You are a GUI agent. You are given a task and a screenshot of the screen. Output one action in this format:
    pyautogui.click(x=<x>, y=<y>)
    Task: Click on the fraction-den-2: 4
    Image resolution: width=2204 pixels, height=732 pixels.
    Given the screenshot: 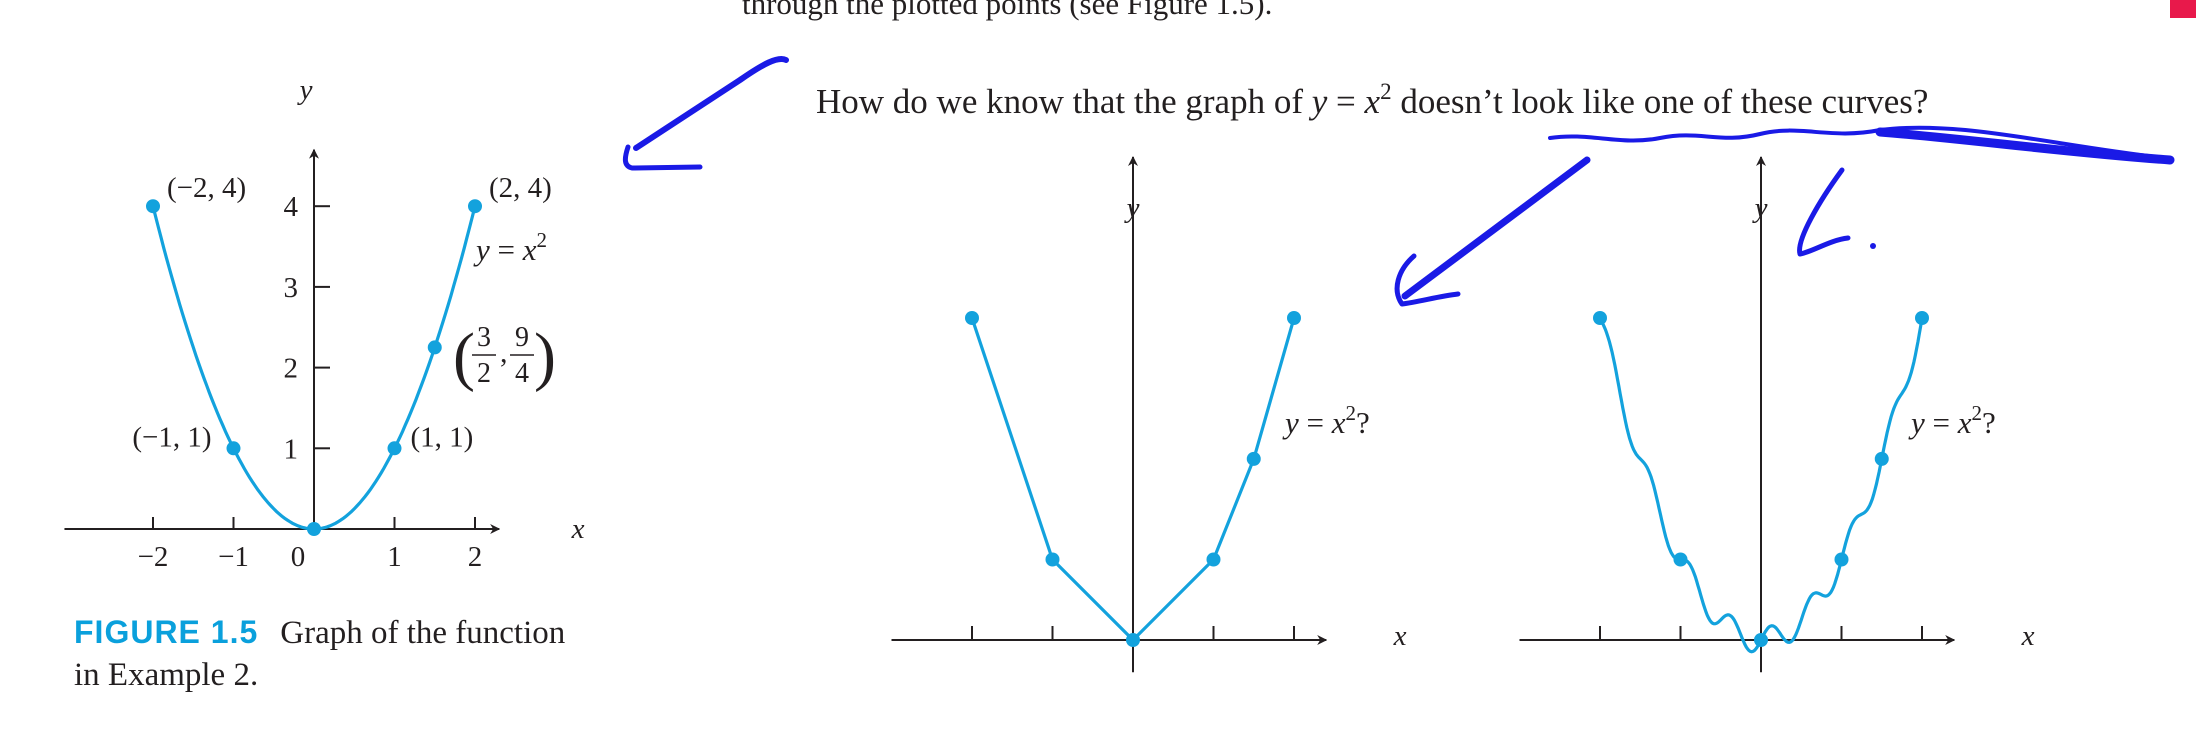 What is the action you would take?
    pyautogui.click(x=522, y=373)
    